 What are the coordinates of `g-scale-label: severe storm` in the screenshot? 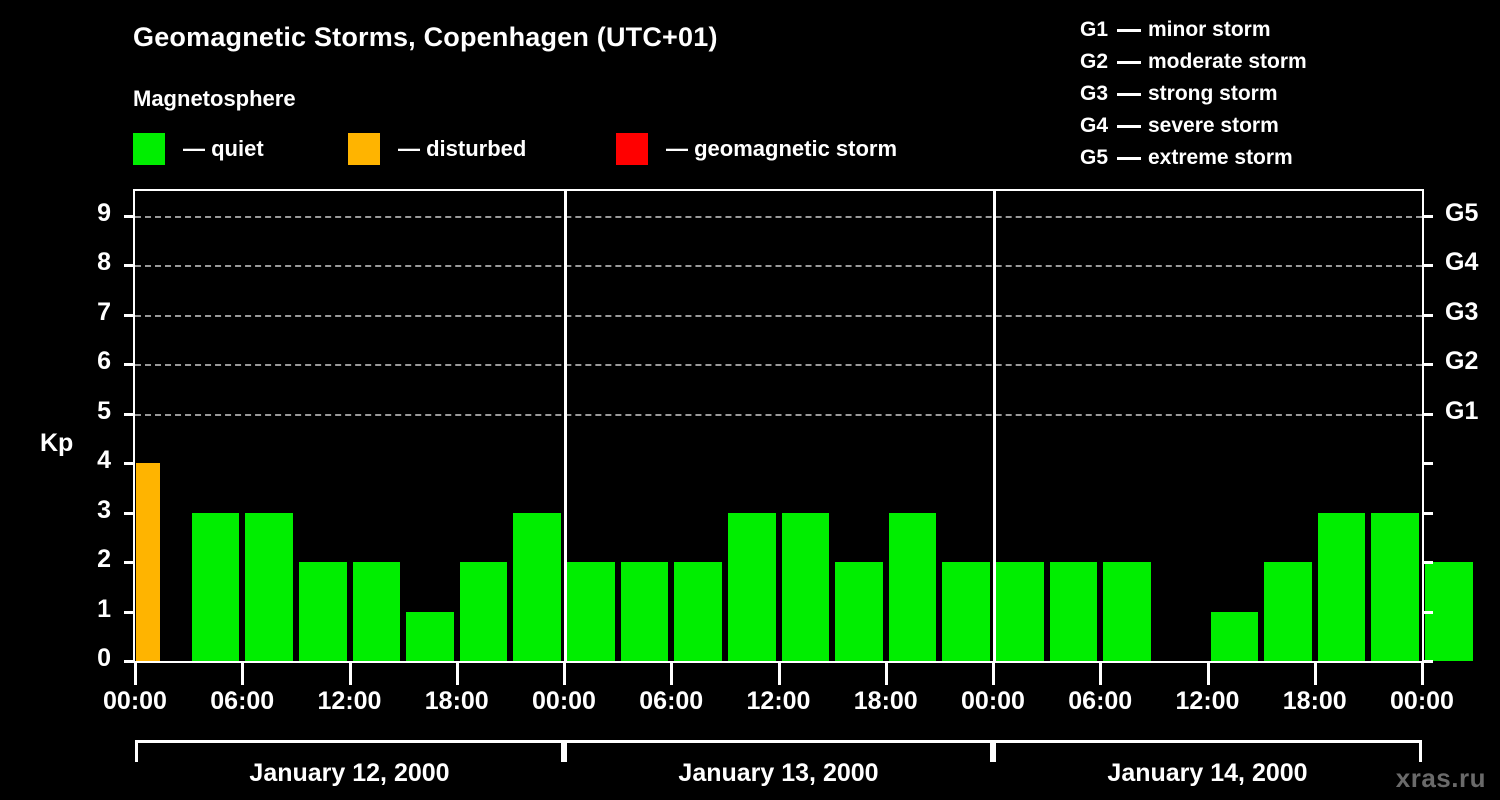 It's located at (1213, 125).